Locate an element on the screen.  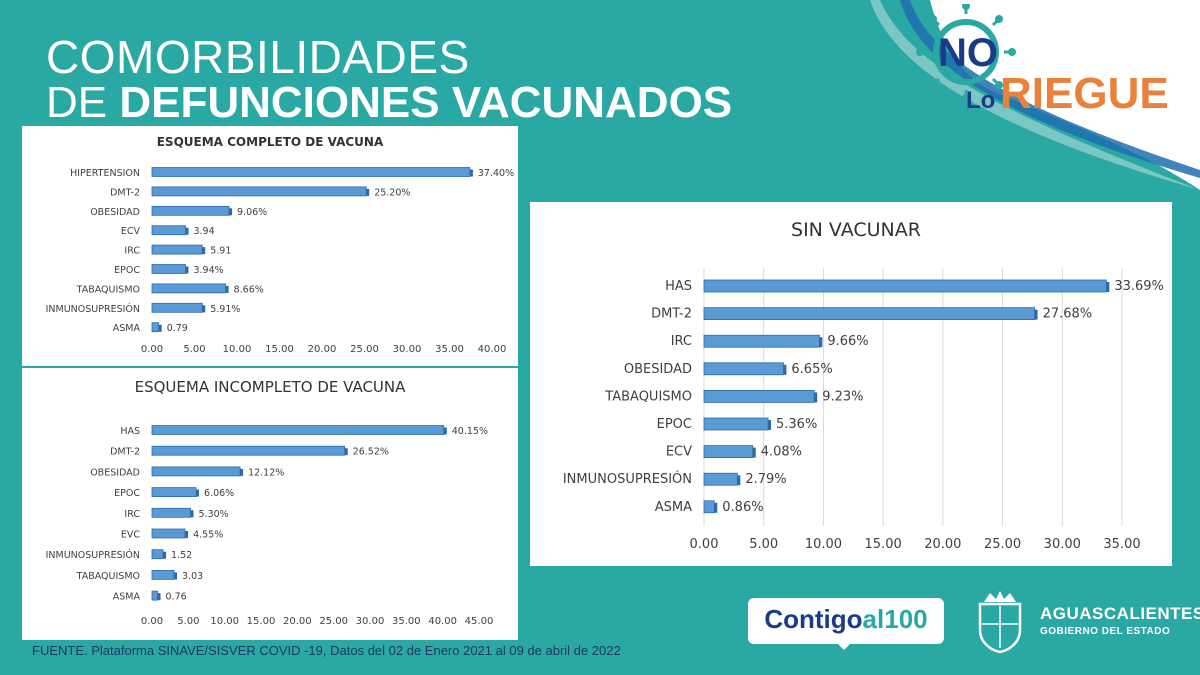
category-label: INMUNOSUPRESIÓN is located at coordinates (627, 479).